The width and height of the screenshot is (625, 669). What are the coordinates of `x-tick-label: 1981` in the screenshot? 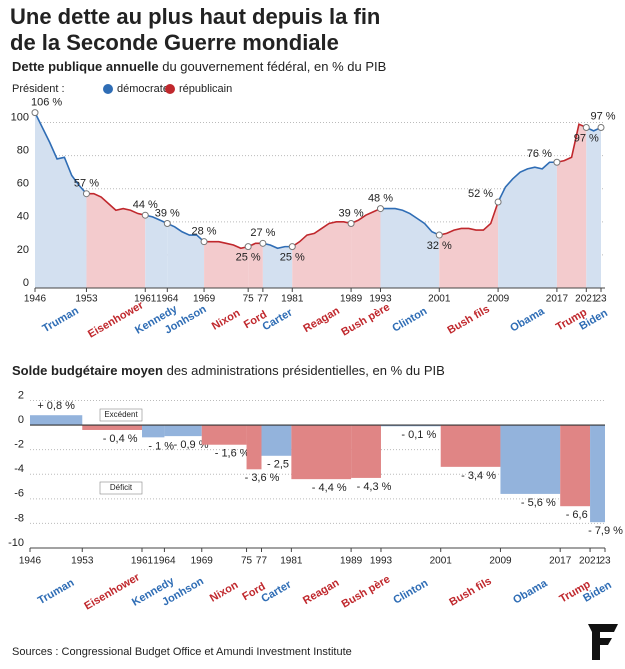 It's located at (292, 299).